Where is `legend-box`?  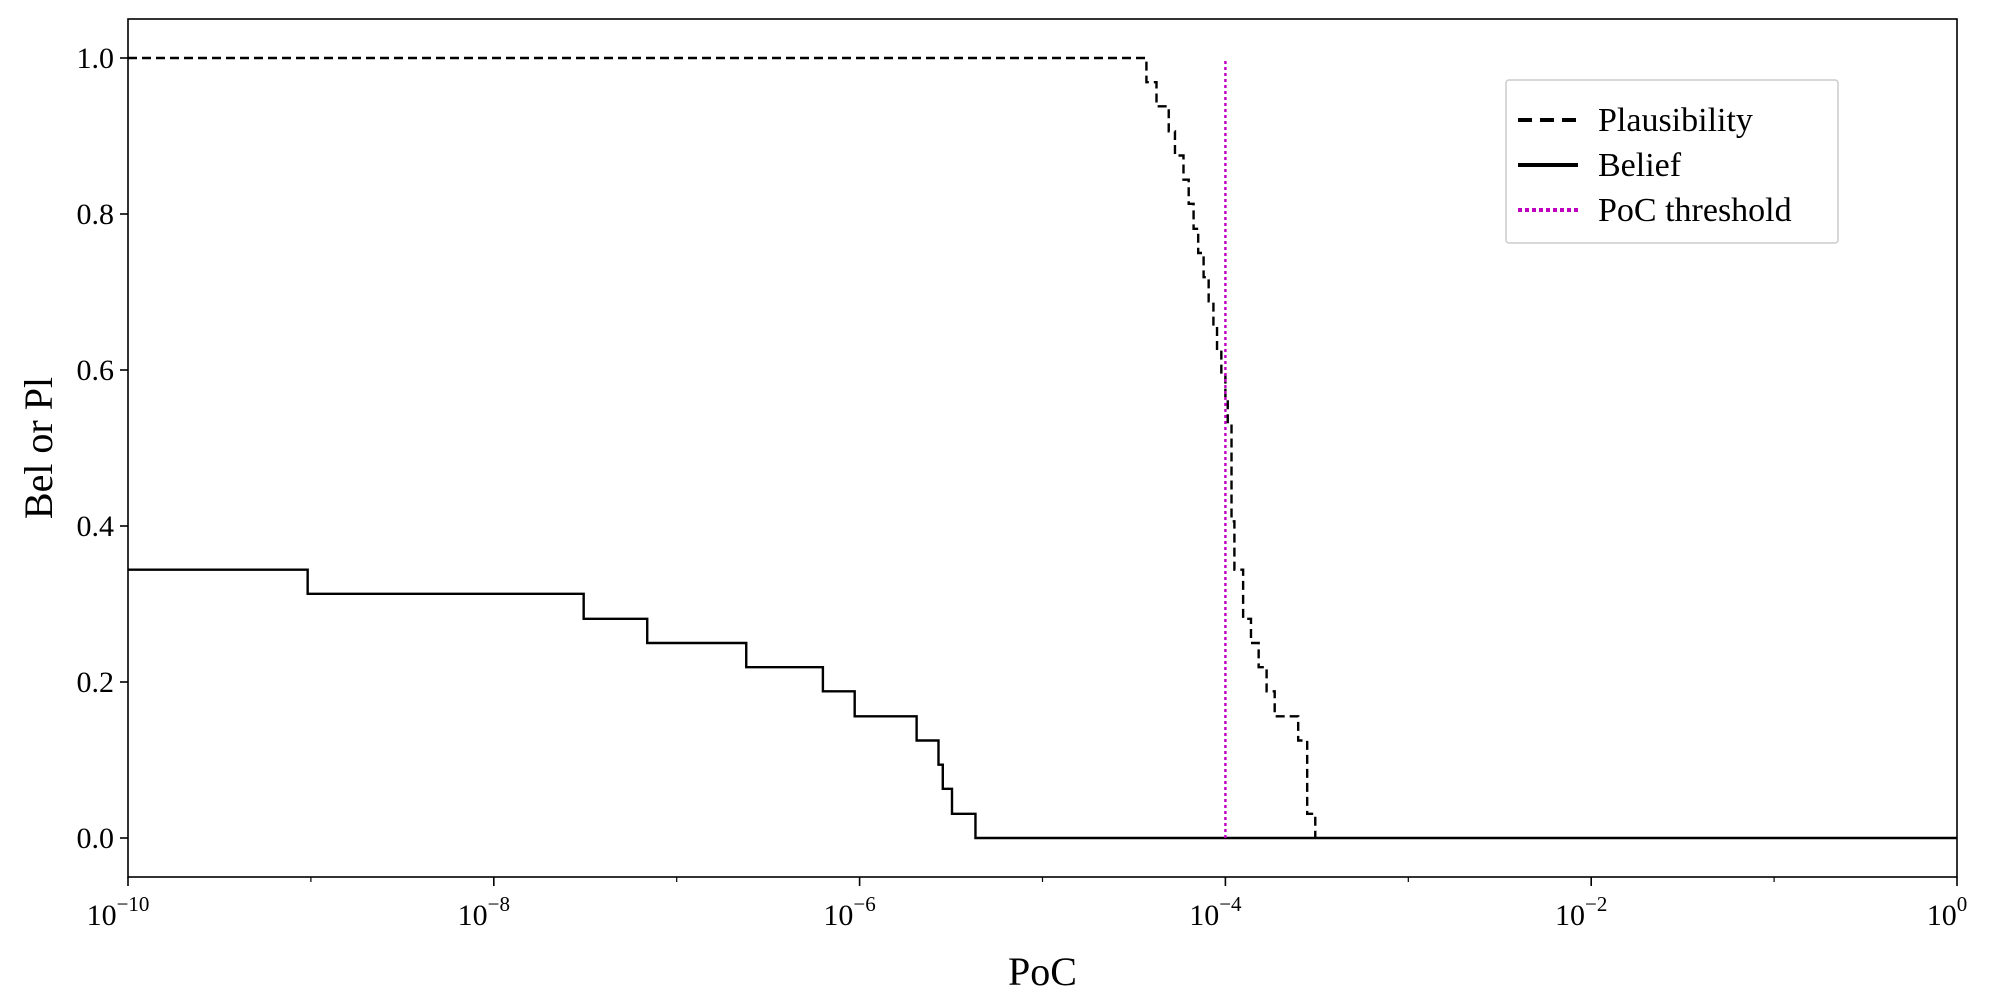 legend-box is located at coordinates (1672, 161).